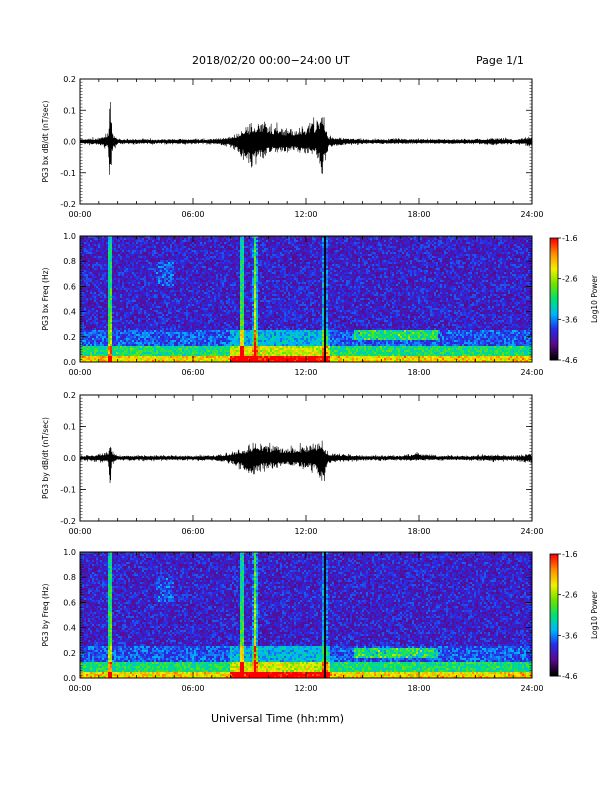 The image size is (612, 792). What do you see at coordinates (45, 298) in the screenshot?
I see `y-axis-label: PG3 bx Freq (Hz)` at bounding box center [45, 298].